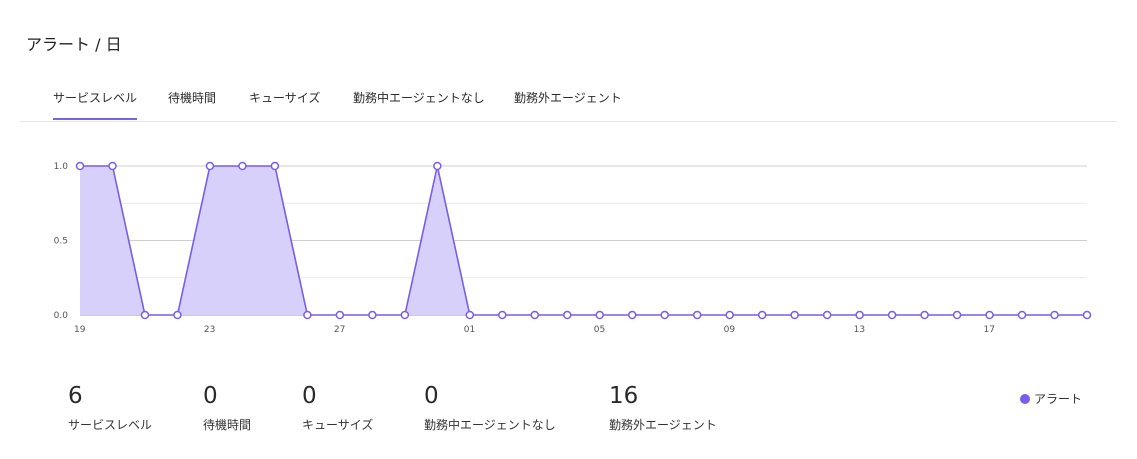 The width and height of the screenshot is (1137, 459). What do you see at coordinates (859, 330) in the screenshot?
I see `x-tick-label: 13` at bounding box center [859, 330].